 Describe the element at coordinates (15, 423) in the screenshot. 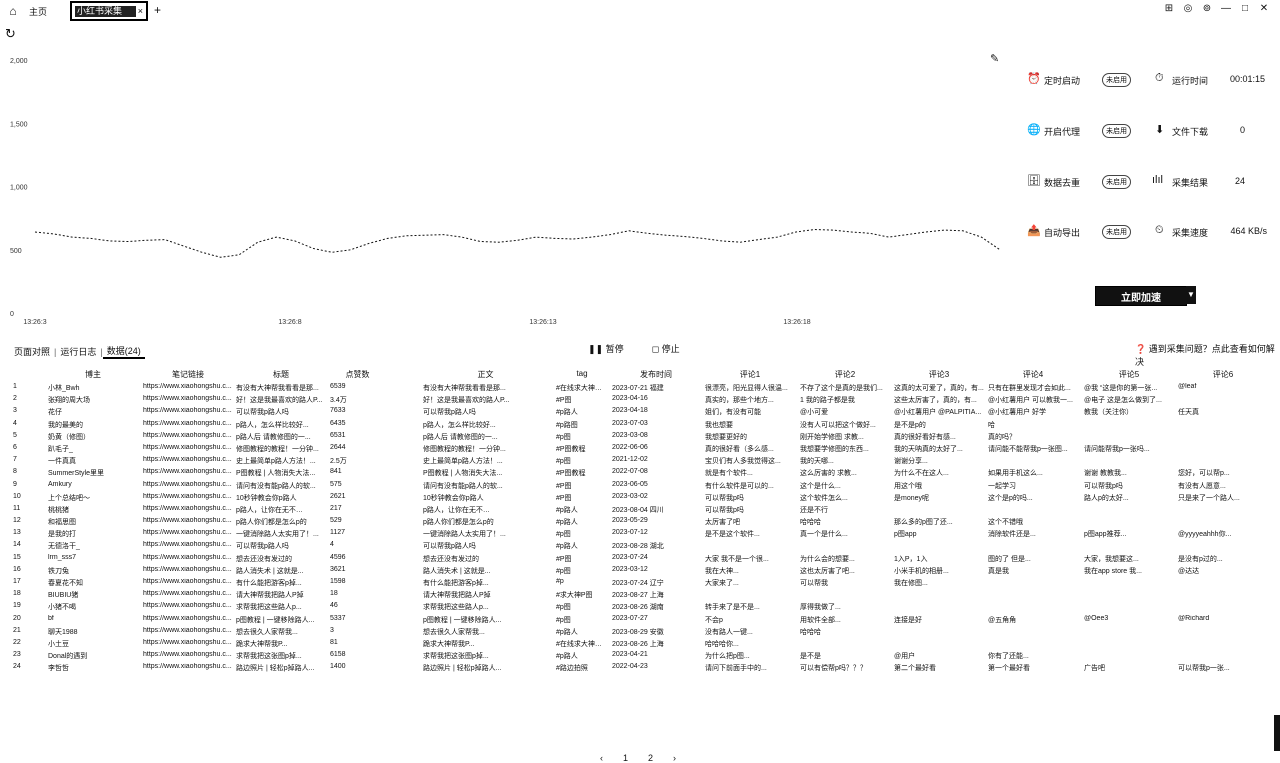

I see `table-cell: 4` at that location.